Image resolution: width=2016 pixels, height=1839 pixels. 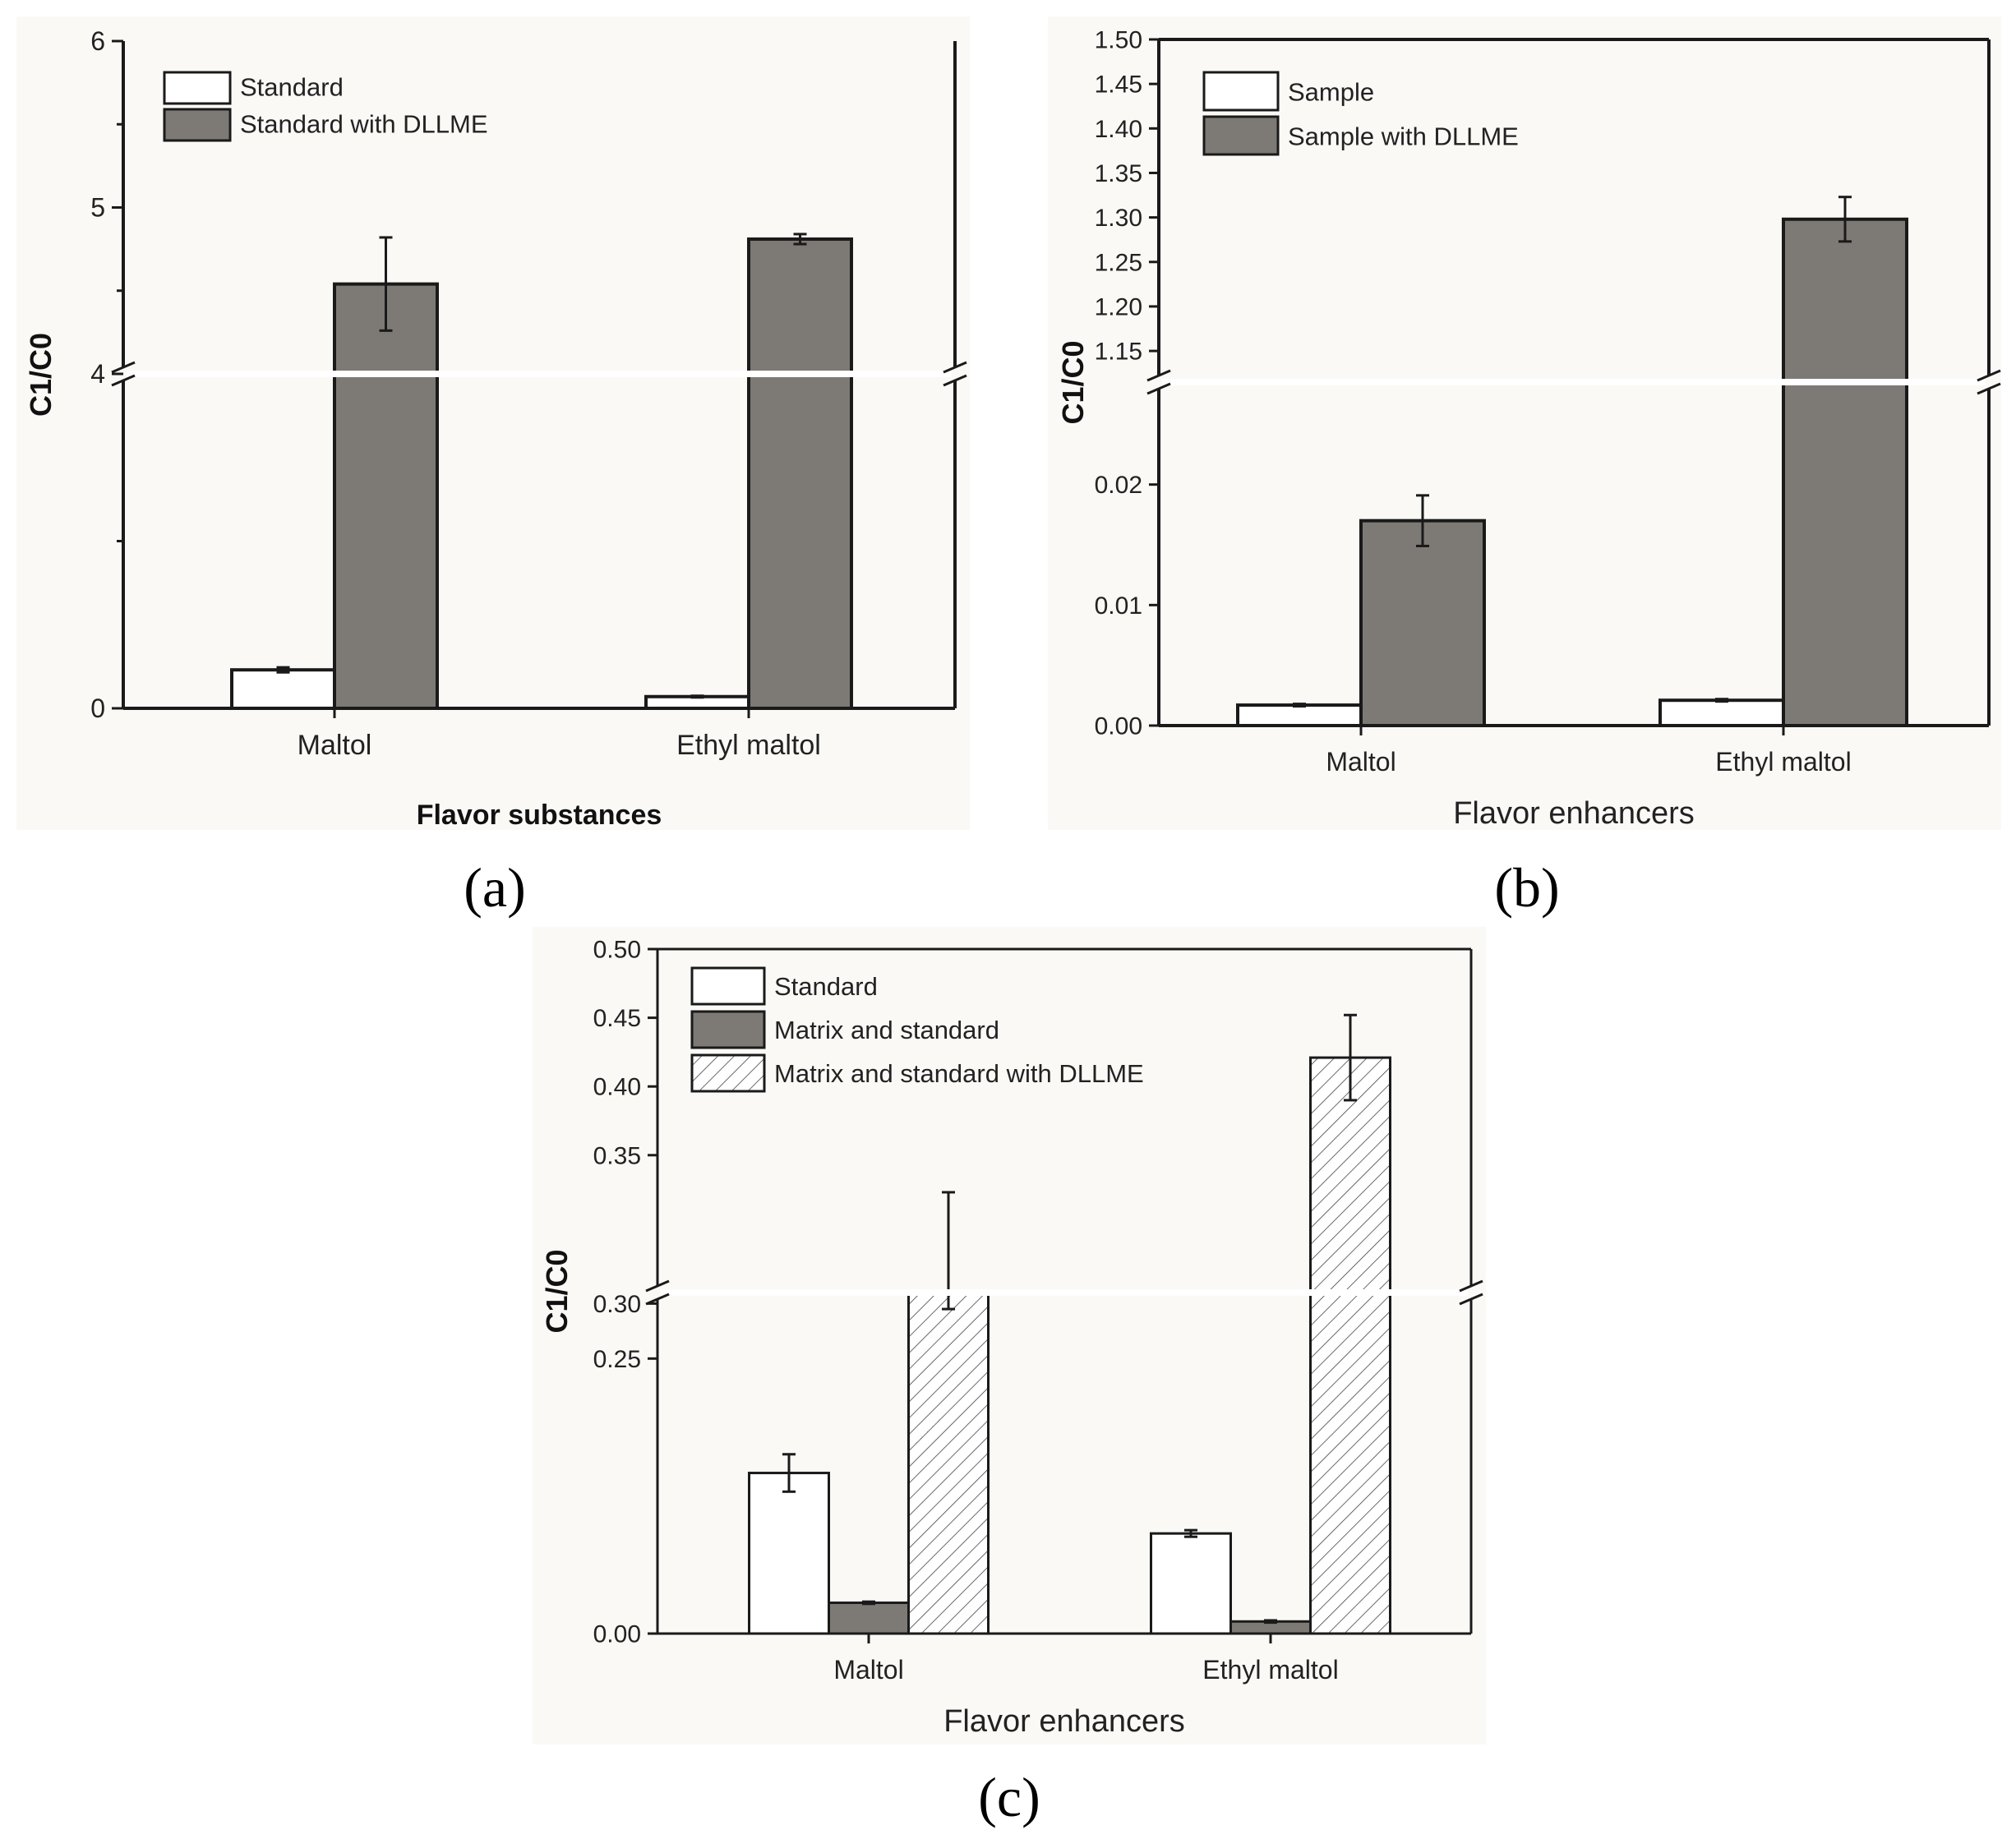 What do you see at coordinates (617, 950) in the screenshot?
I see `panel-c-y-tick-label: 0.50` at bounding box center [617, 950].